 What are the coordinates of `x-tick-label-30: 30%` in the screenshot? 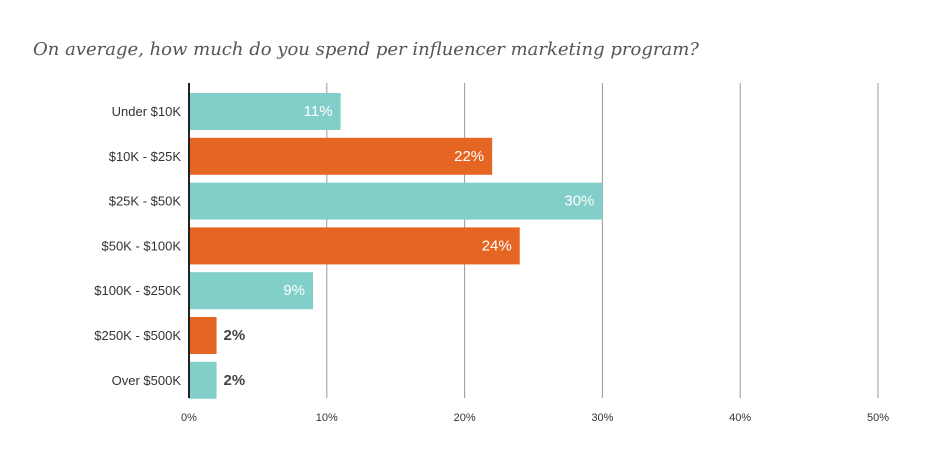 It's located at (602, 418).